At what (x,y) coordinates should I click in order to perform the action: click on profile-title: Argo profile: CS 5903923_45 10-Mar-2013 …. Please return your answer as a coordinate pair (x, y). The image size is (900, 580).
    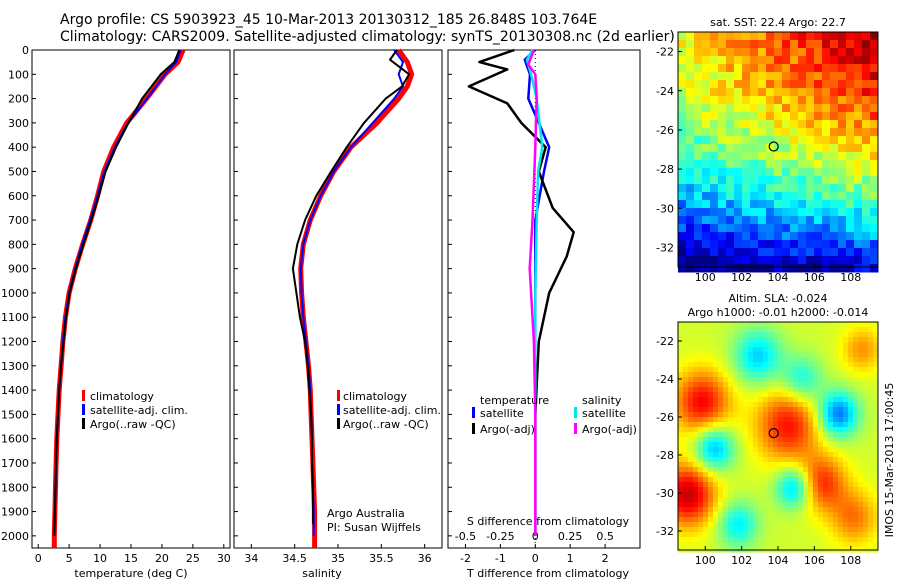
    Looking at the image, I should click on (329, 20).